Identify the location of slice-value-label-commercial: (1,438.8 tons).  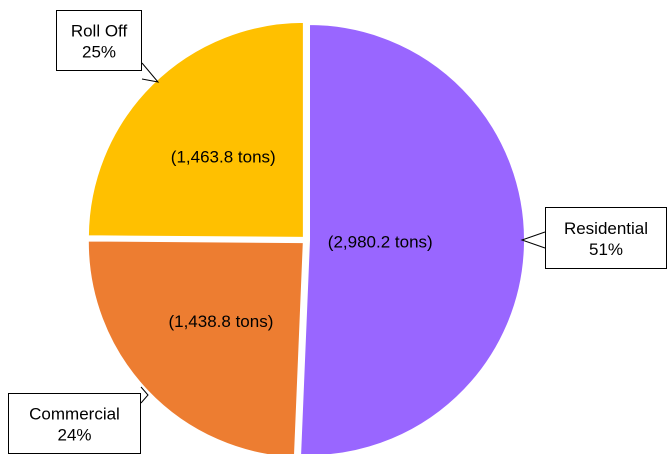
(220, 321).